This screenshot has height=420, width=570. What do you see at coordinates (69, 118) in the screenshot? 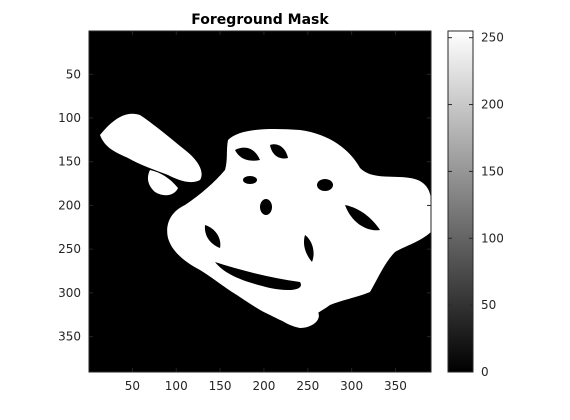
I see `y-tick-label: 100` at bounding box center [69, 118].